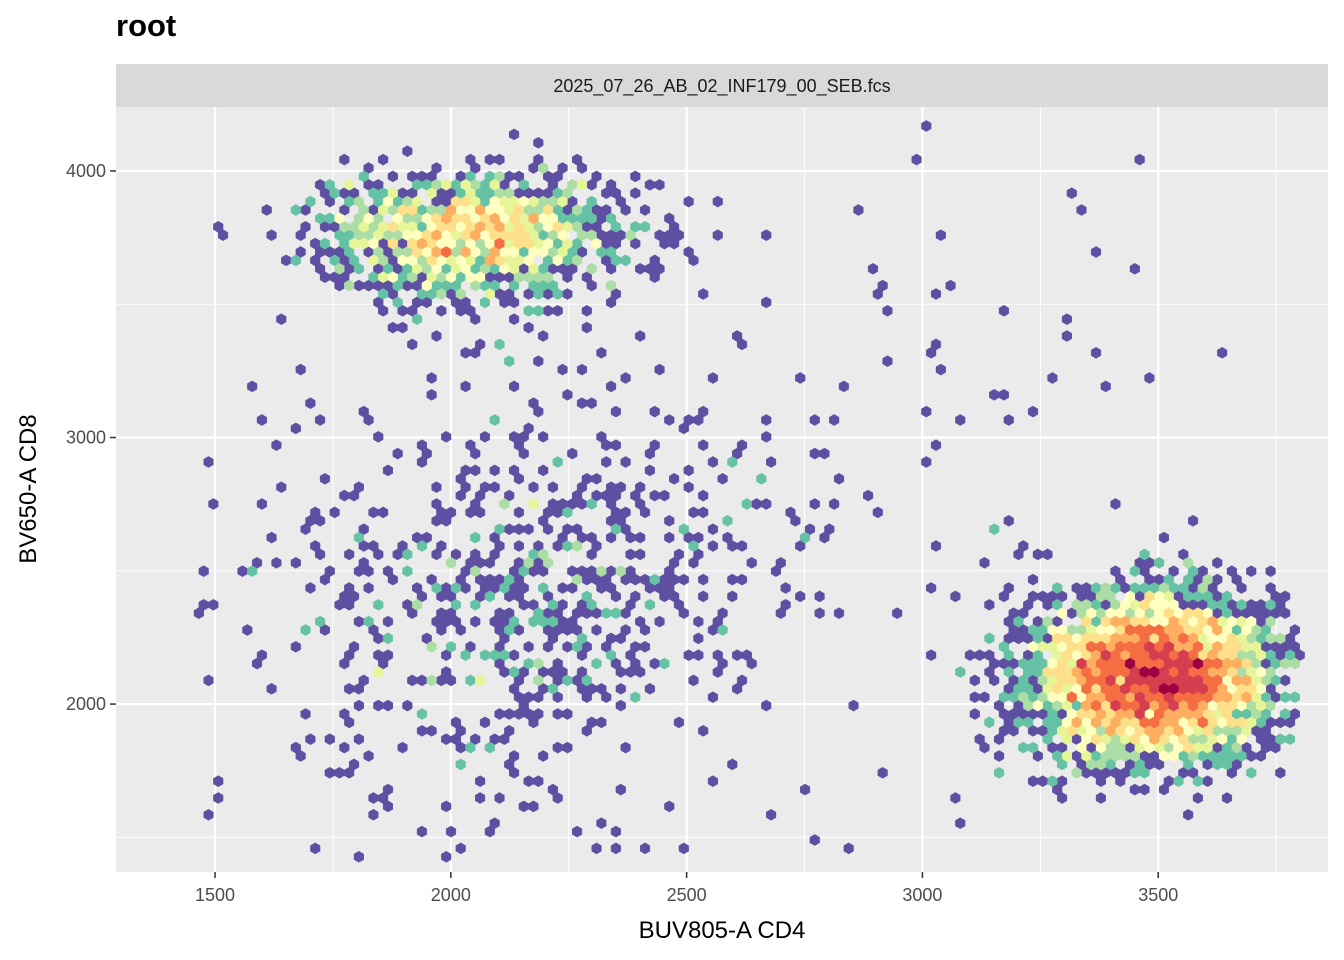 The width and height of the screenshot is (1344, 960). I want to click on facet-strip-label: 2025_07_26_AB_02_INF179_00_SEB.fcs, so click(721, 86).